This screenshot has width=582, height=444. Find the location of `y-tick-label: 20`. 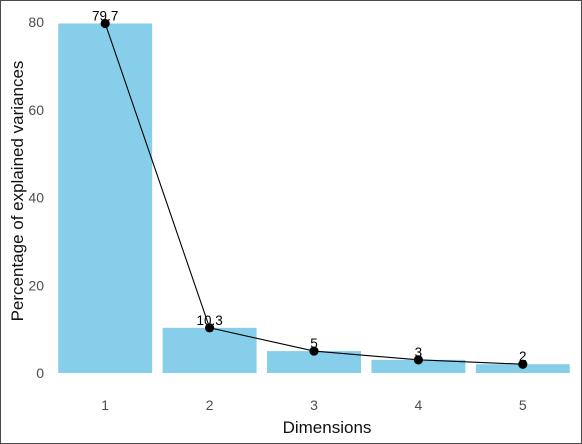

y-tick-label: 20 is located at coordinates (36, 285).